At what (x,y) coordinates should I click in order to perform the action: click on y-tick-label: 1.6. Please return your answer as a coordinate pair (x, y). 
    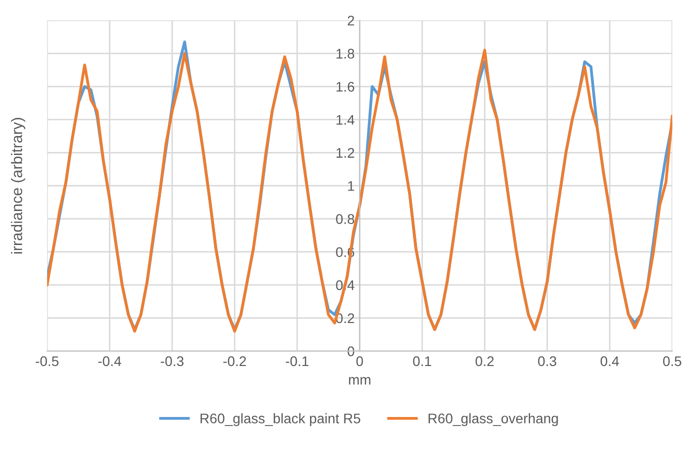
    Looking at the image, I should click on (345, 87).